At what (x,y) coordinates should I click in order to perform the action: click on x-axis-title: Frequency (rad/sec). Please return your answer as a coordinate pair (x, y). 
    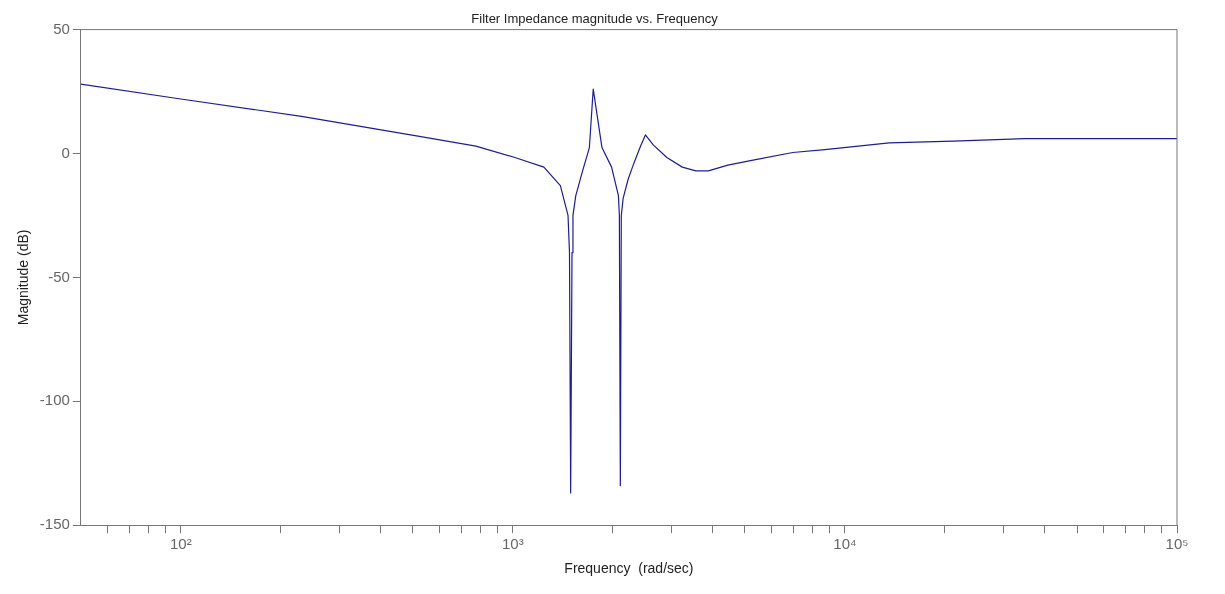
    Looking at the image, I should click on (629, 568).